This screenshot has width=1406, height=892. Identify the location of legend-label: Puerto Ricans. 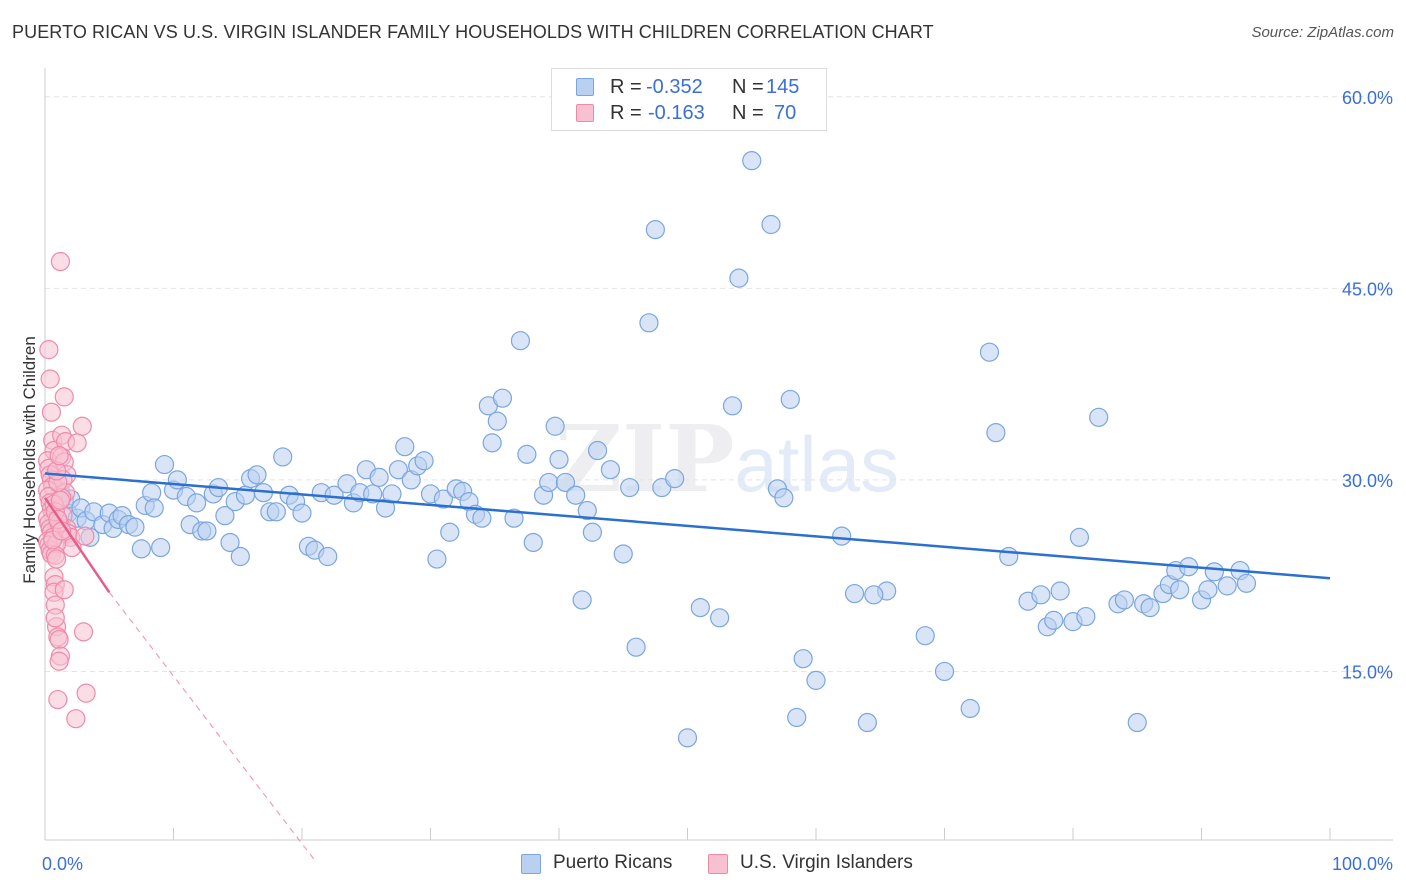
(613, 862).